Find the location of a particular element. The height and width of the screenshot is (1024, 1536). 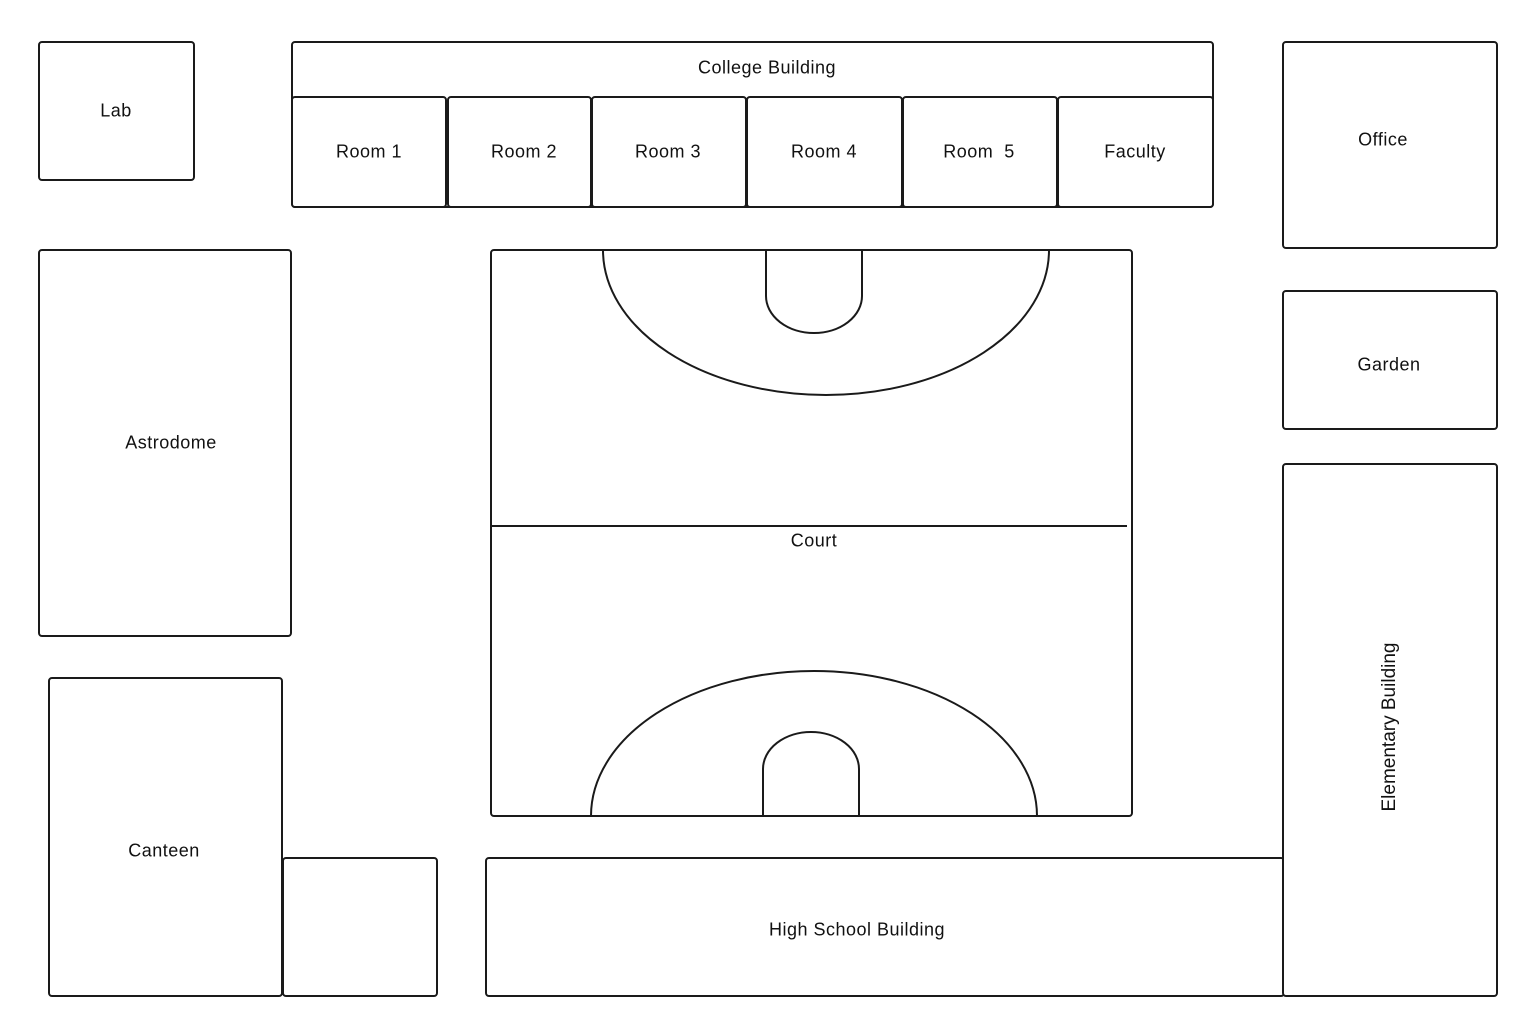

room-4-label: Room 4 is located at coordinates (824, 151).